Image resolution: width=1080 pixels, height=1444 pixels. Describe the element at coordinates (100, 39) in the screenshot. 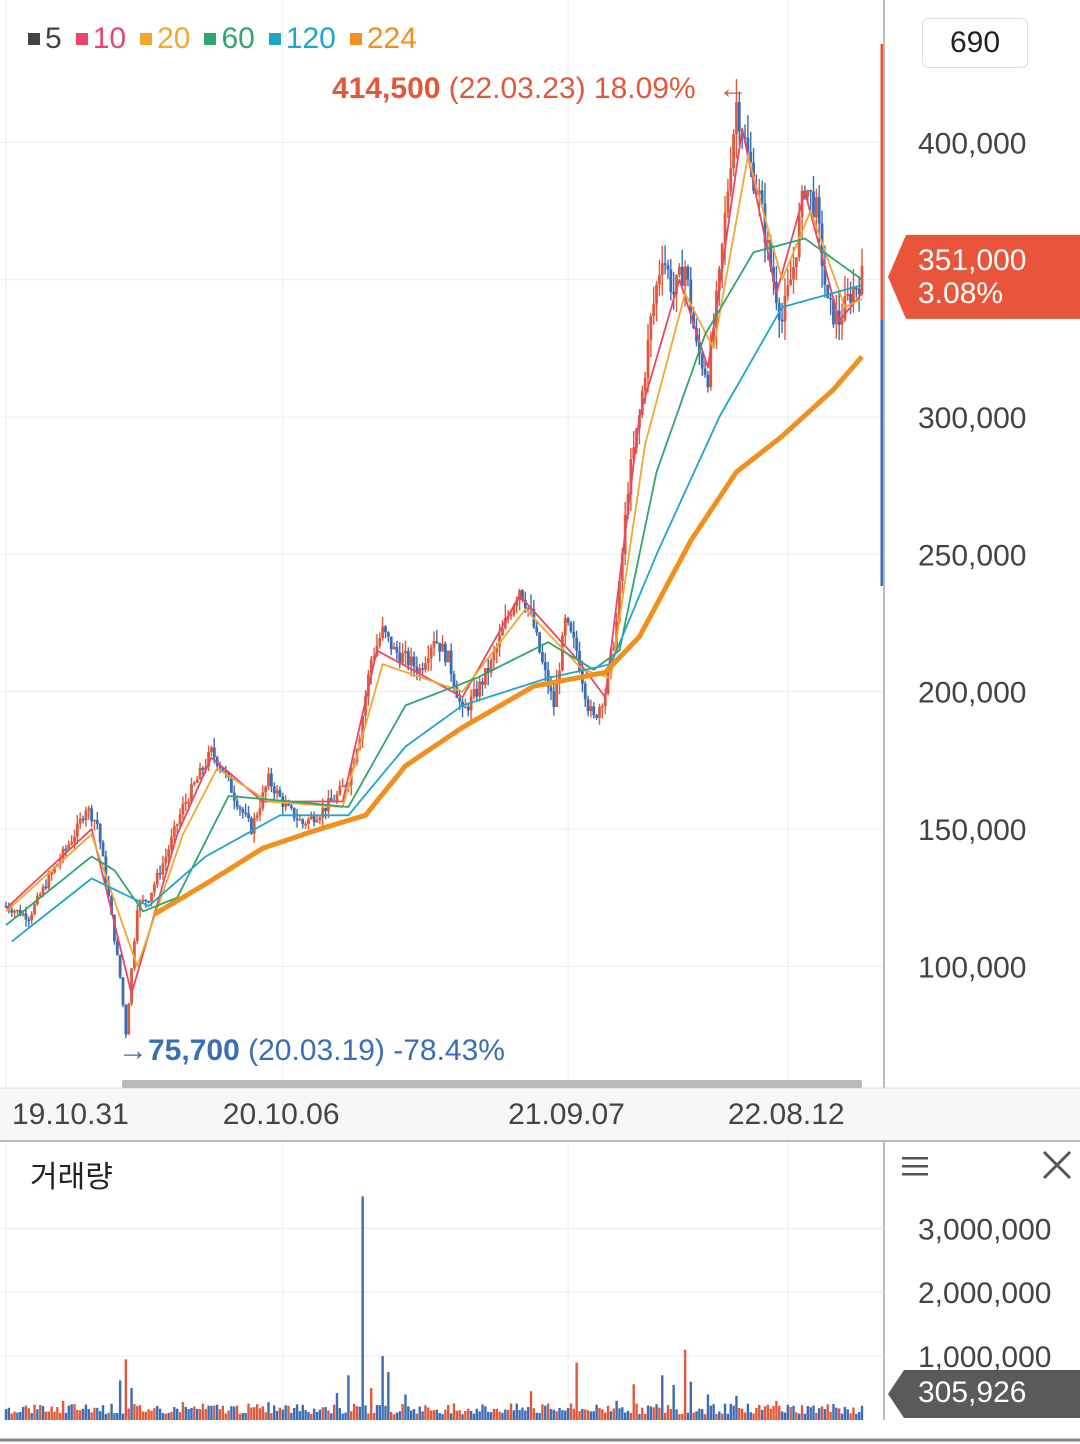

I see `legend-item-10: 10` at that location.